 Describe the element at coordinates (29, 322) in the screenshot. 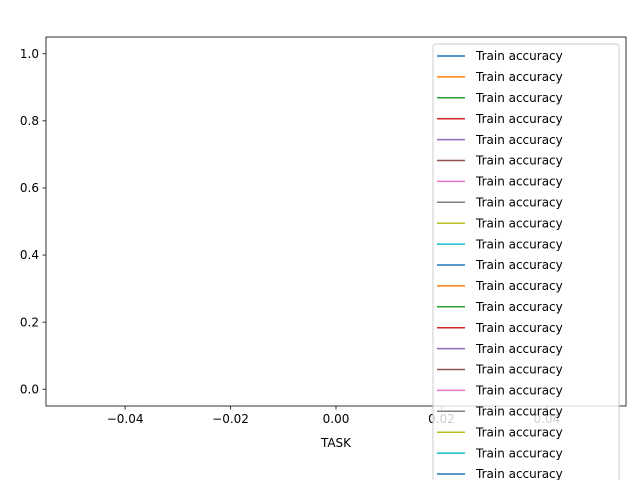

I see `y-tick-label: 0.2` at that location.